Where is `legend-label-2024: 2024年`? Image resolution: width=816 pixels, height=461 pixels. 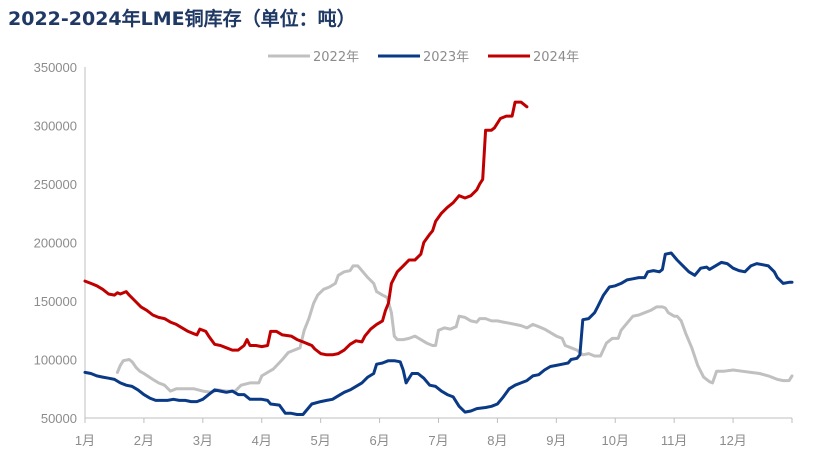 legend-label-2024: 2024年 is located at coordinates (556, 57).